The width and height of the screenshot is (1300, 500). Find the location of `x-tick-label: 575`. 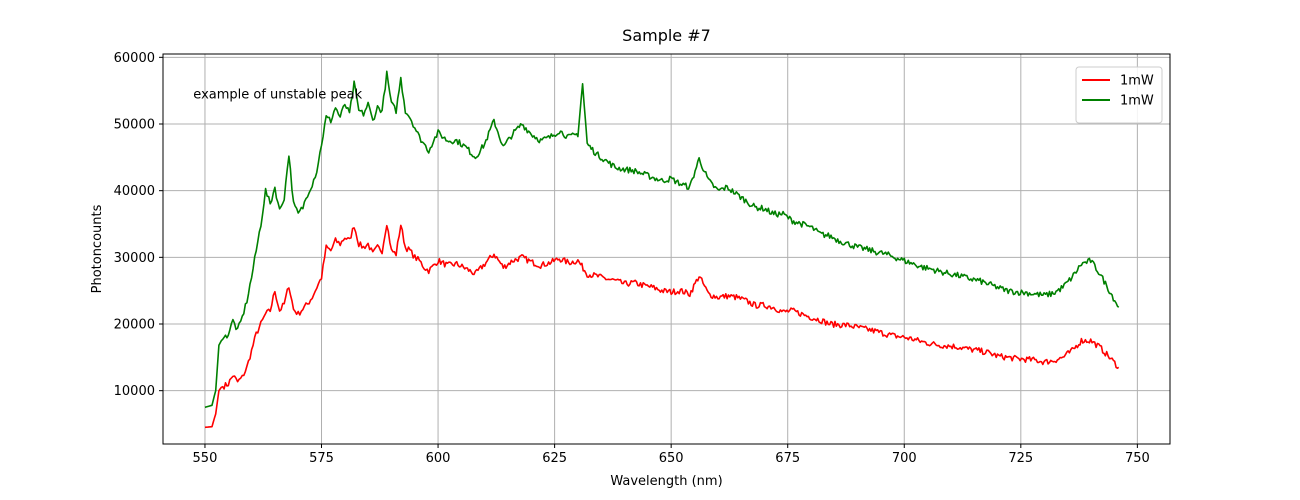

x-tick-label: 575 is located at coordinates (321, 458).